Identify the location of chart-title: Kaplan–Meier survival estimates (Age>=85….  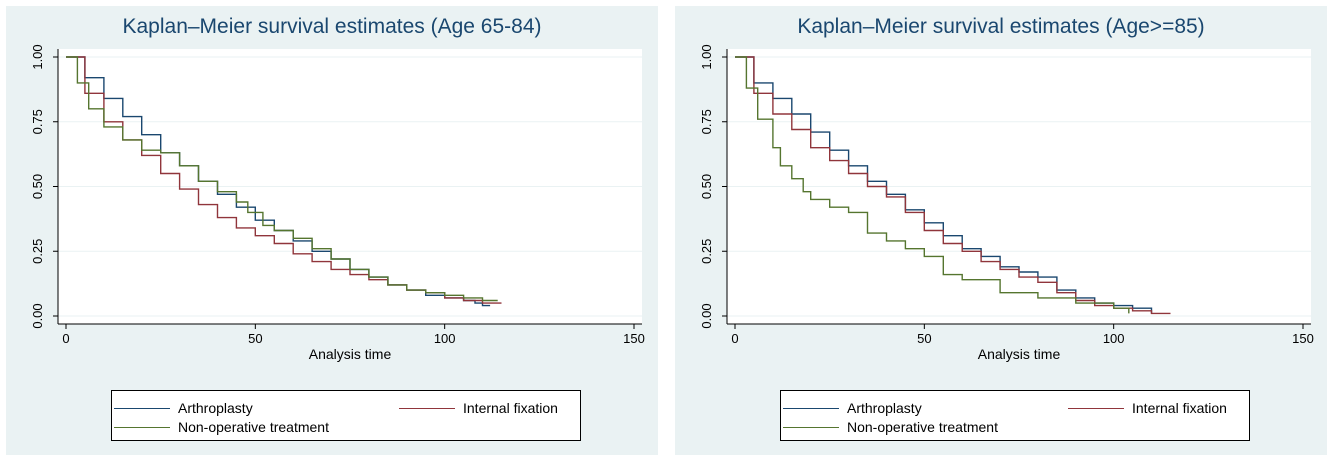
(1001, 26).